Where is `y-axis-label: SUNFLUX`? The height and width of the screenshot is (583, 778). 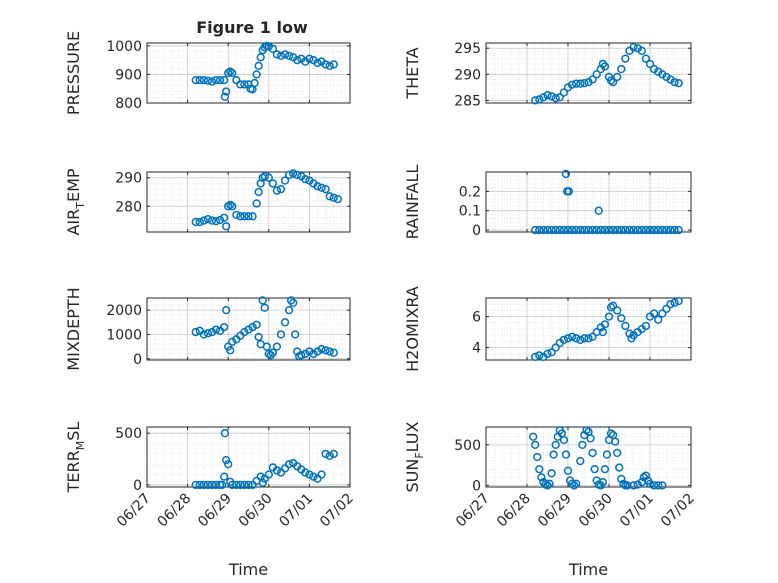
y-axis-label: SUNFLUX is located at coordinates (414, 456).